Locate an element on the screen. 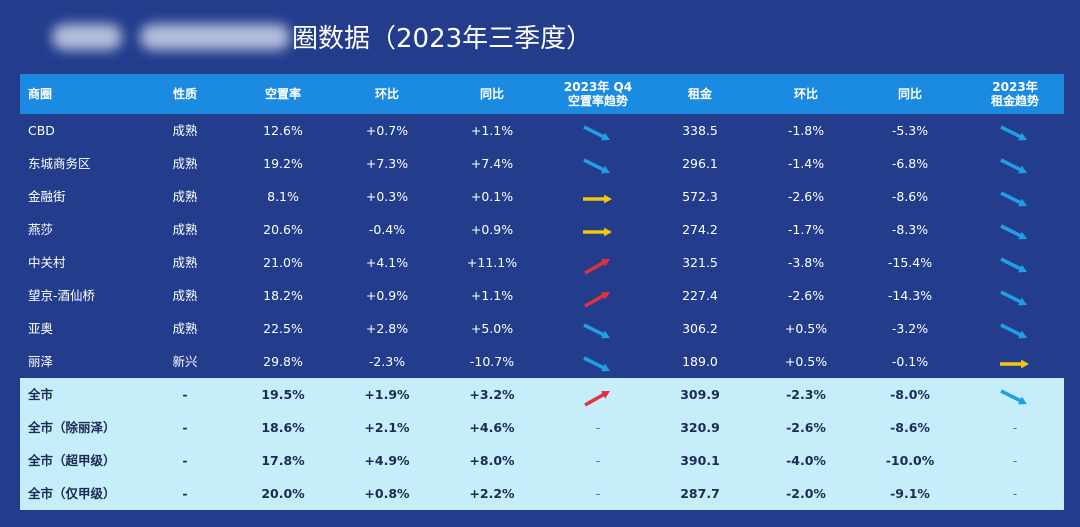 This screenshot has height=527, width=1080. table-cell: 287.7 is located at coordinates (700, 493).